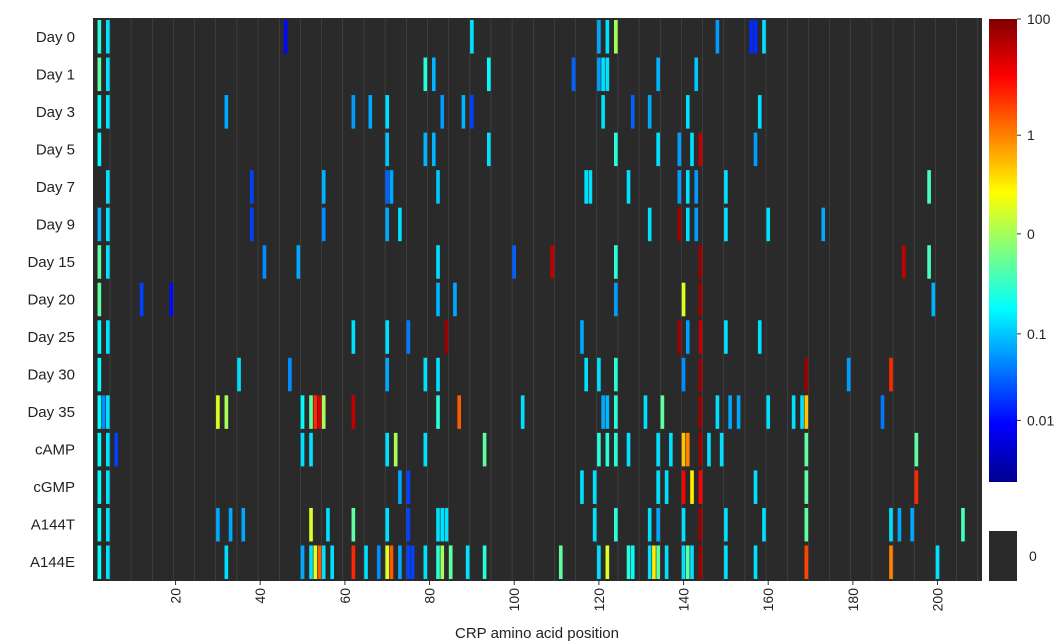 The width and height of the screenshot is (1062, 644). Describe the element at coordinates (55, 74) in the screenshot. I see `row-label: Day 1` at that location.